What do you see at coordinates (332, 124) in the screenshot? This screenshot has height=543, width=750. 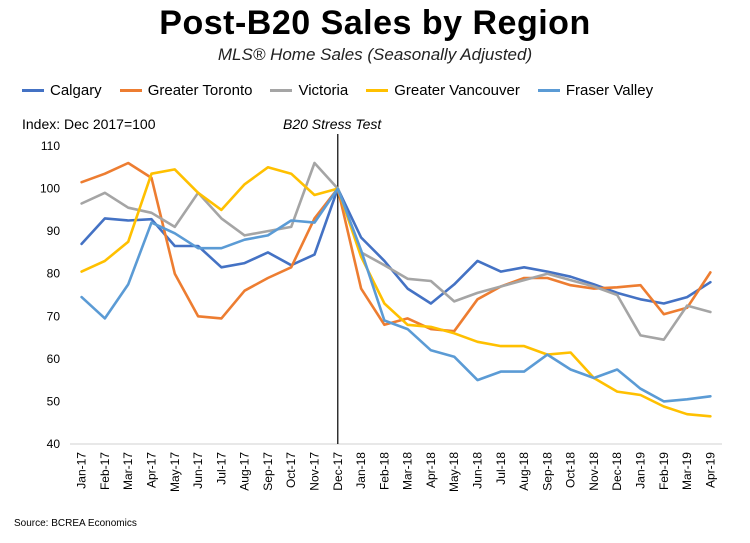 I see `b20-annotation-label: B20 Stress Test` at bounding box center [332, 124].